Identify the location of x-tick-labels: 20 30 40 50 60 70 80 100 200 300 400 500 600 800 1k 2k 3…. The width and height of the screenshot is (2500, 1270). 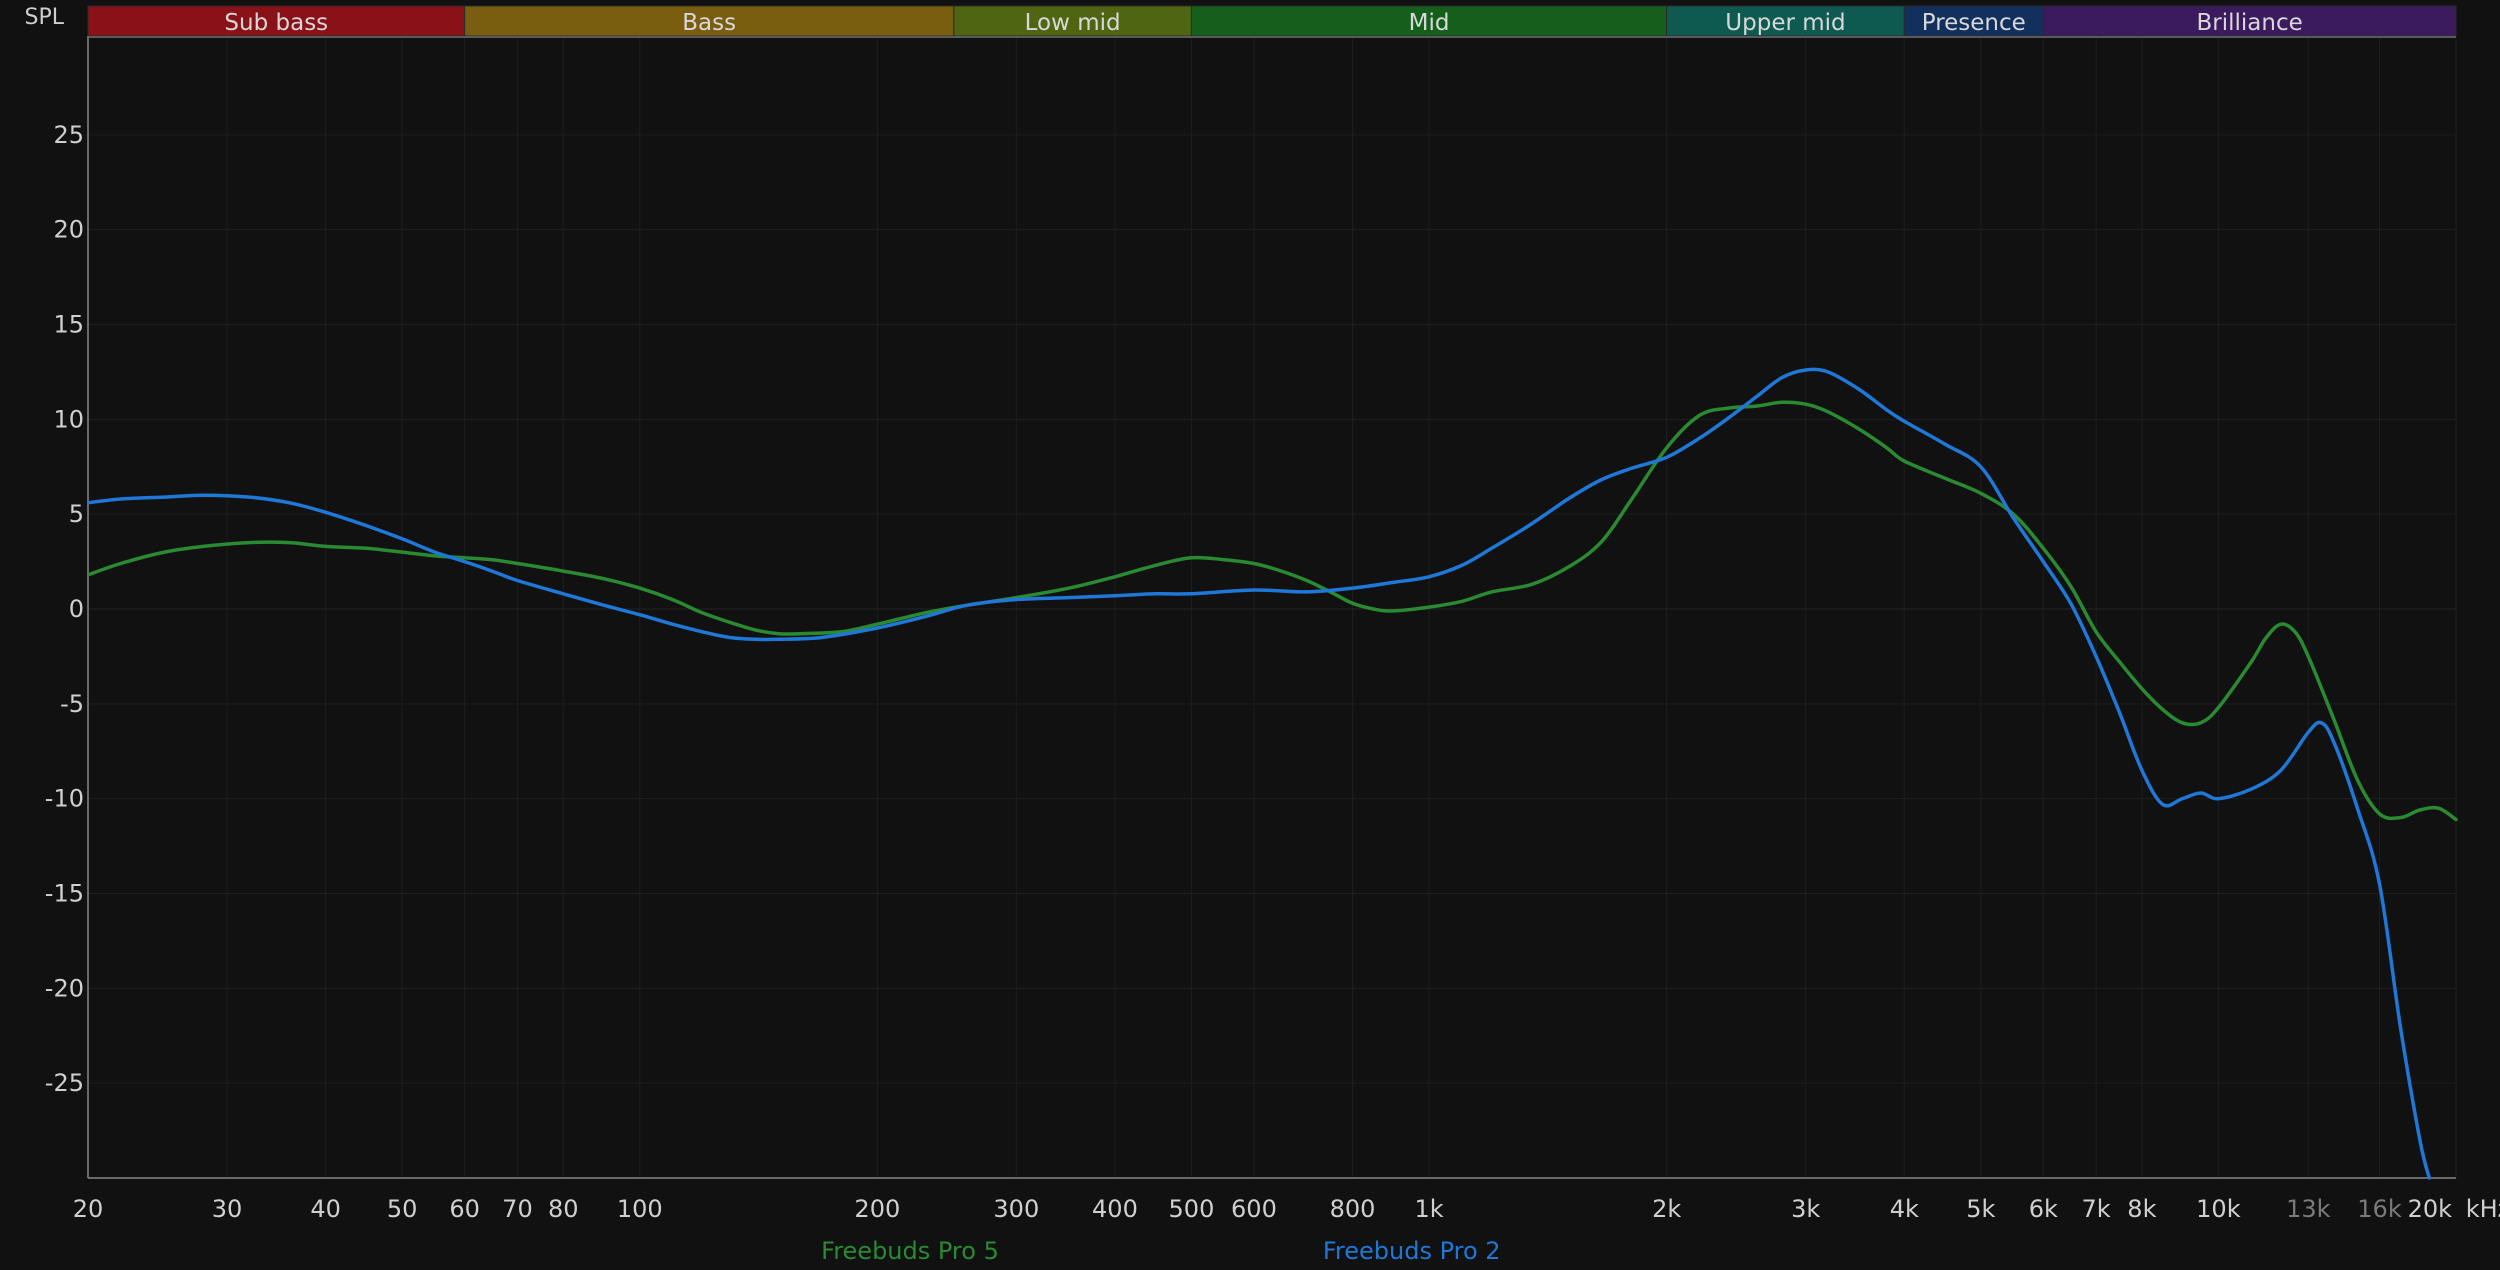
(1262, 1209).